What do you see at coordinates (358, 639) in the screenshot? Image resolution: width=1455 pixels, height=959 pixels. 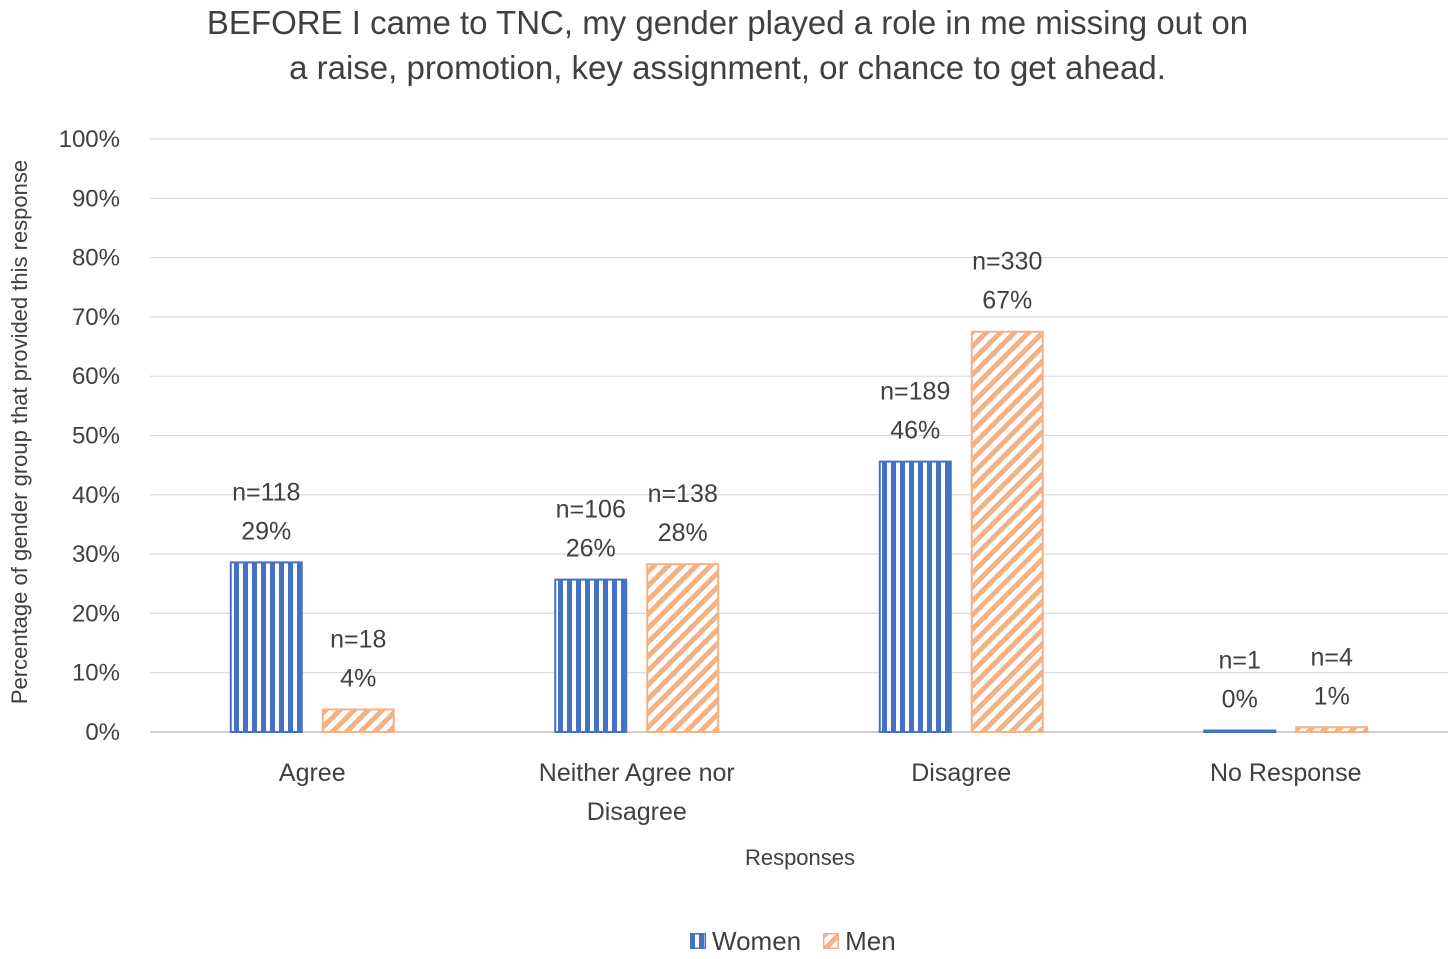 I see `data-label-n-men: n=18` at bounding box center [358, 639].